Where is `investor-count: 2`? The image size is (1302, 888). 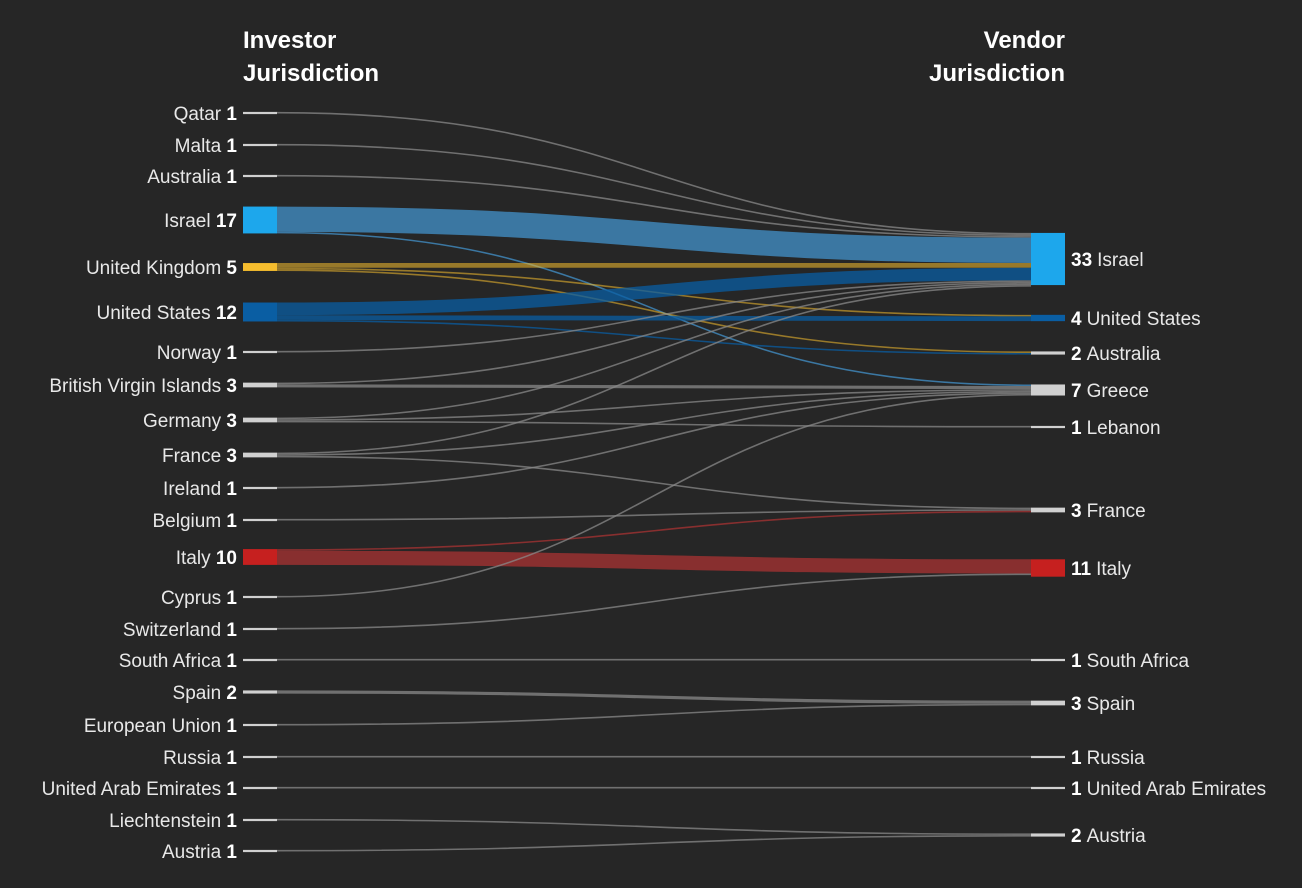 investor-count: 2 is located at coordinates (231, 693).